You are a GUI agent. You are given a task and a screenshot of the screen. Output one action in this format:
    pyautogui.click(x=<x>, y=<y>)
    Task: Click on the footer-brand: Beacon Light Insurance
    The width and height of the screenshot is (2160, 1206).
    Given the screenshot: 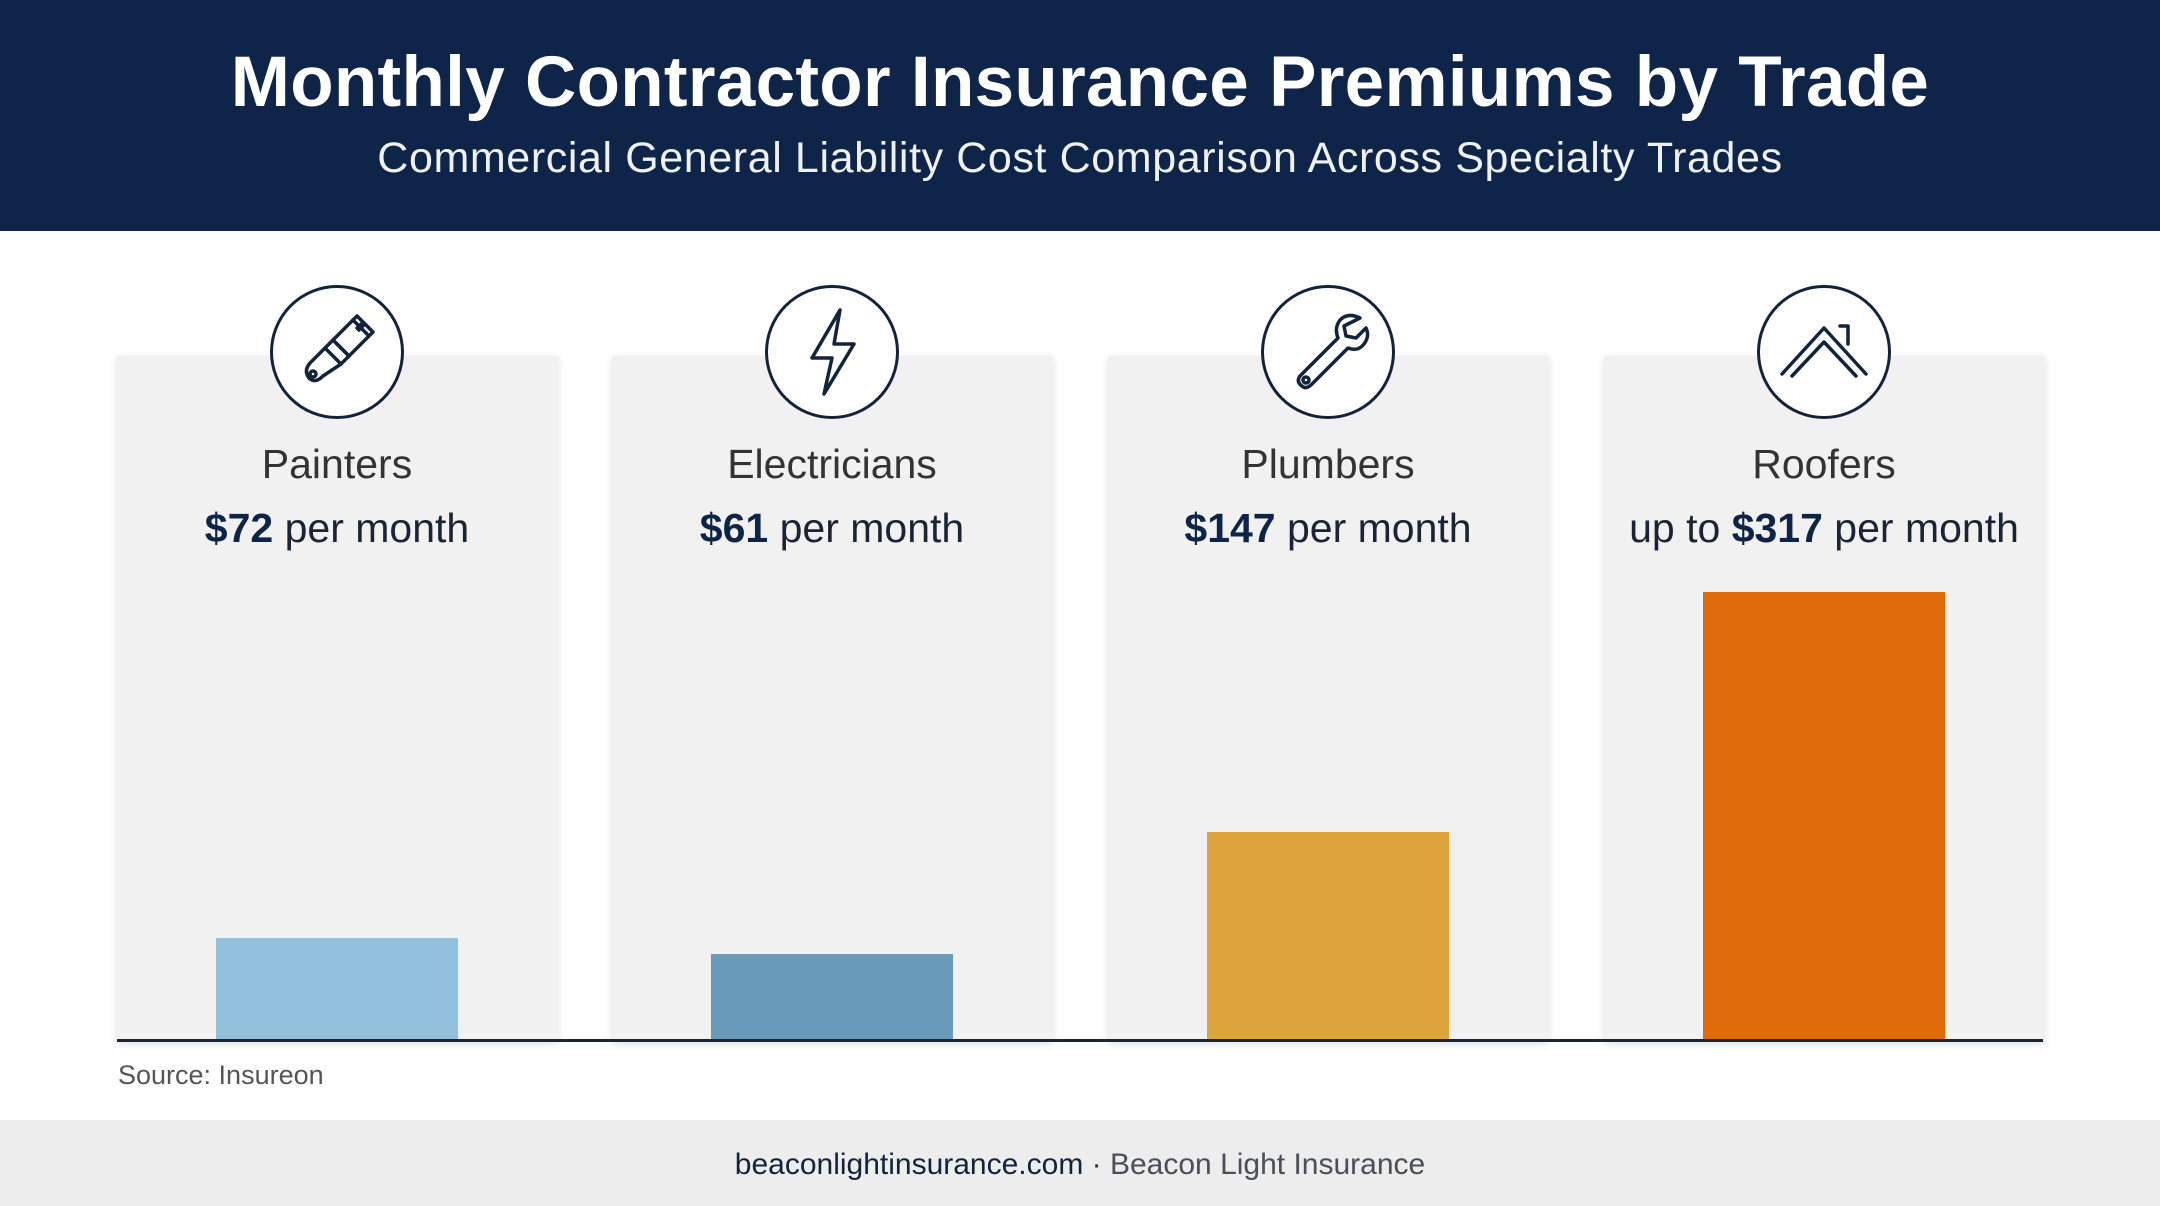 What is the action you would take?
    pyautogui.click(x=1267, y=1164)
    